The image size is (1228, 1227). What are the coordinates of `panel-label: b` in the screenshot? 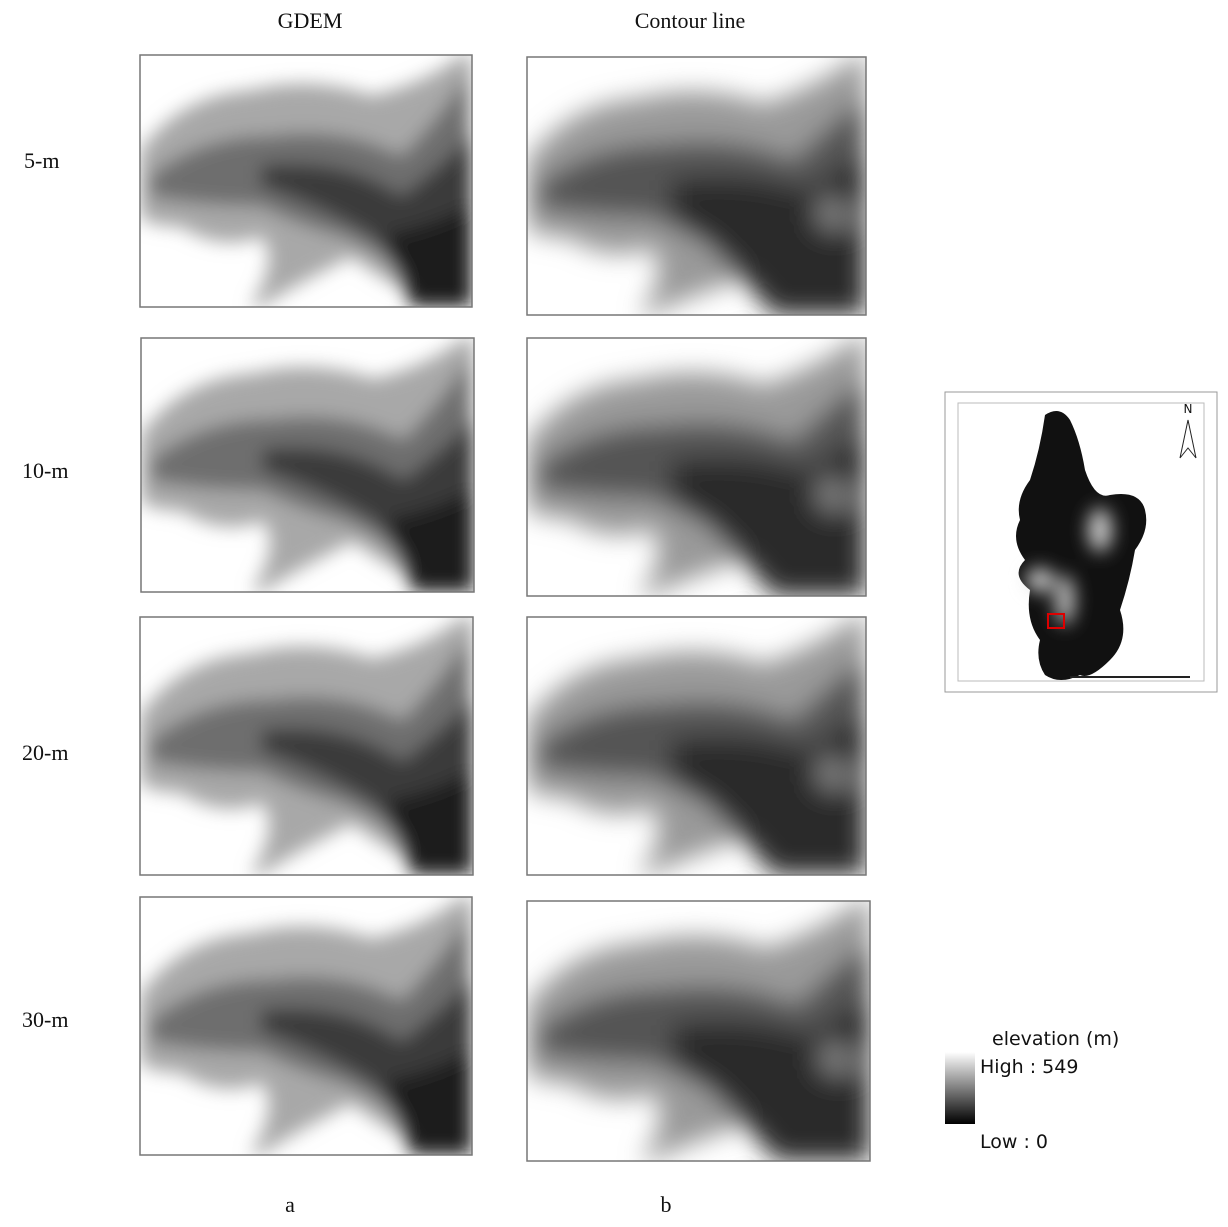 It's located at (666, 1204).